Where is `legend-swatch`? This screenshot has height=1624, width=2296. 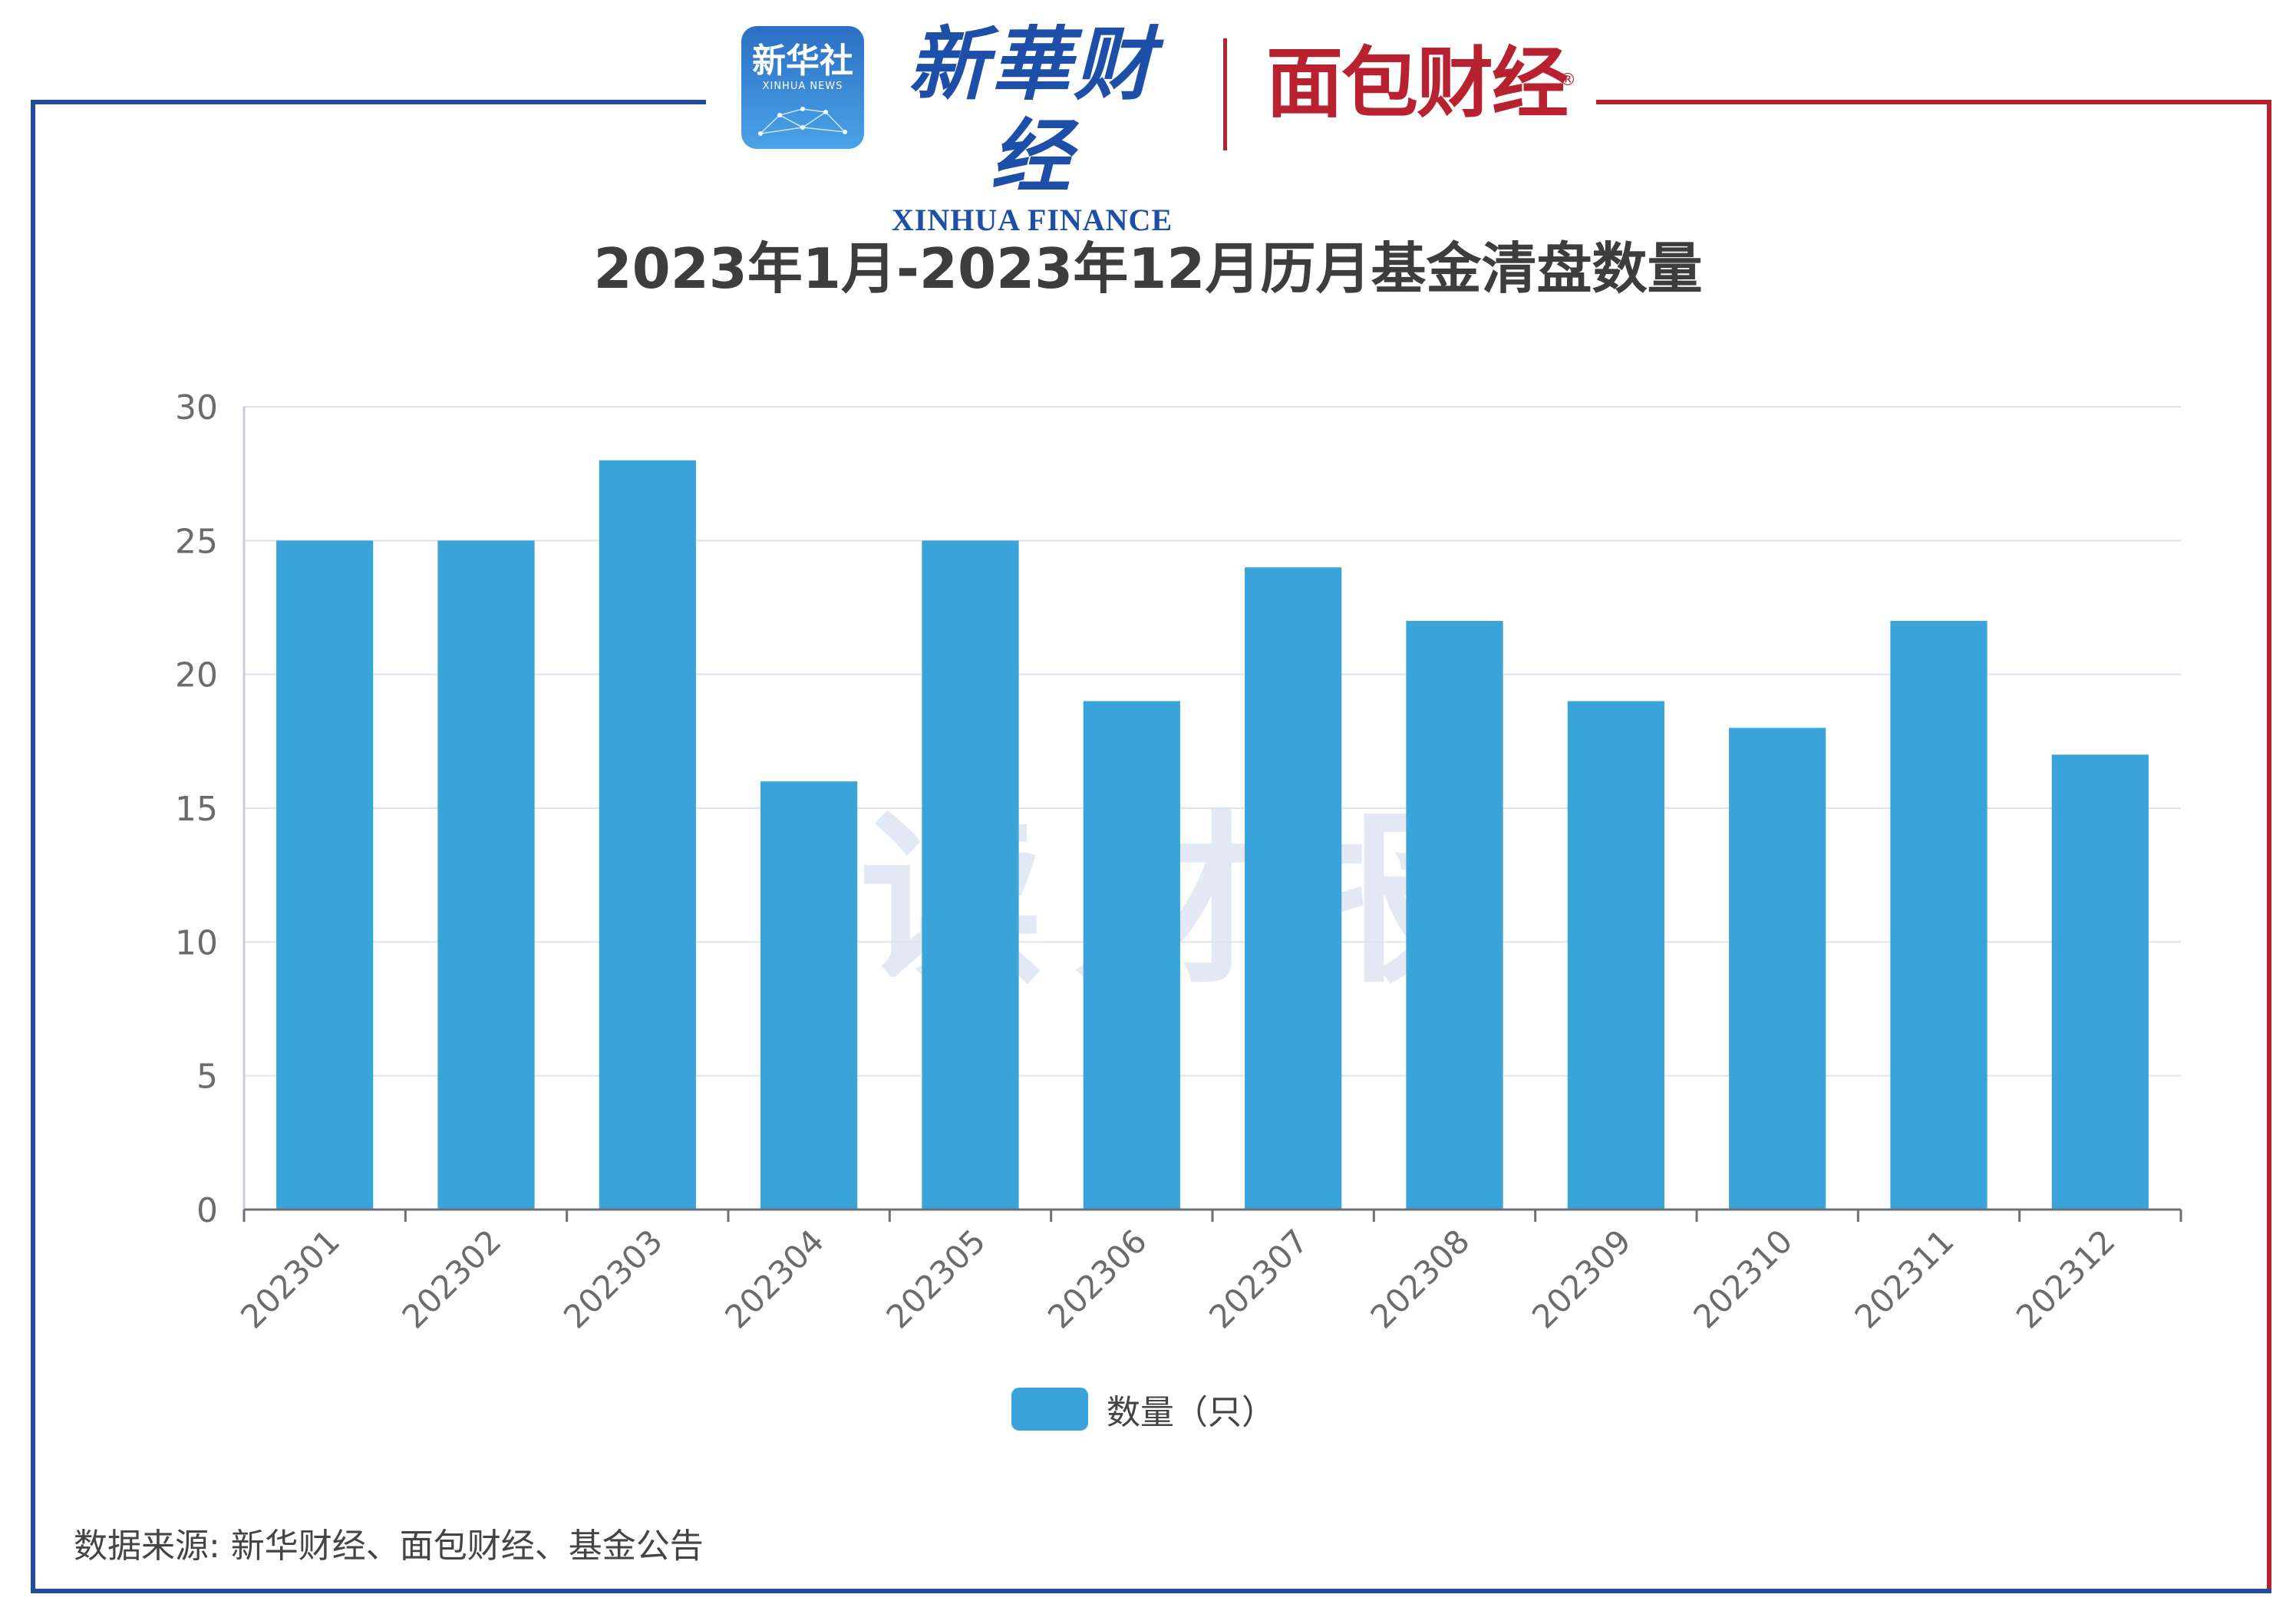 legend-swatch is located at coordinates (1049, 1409).